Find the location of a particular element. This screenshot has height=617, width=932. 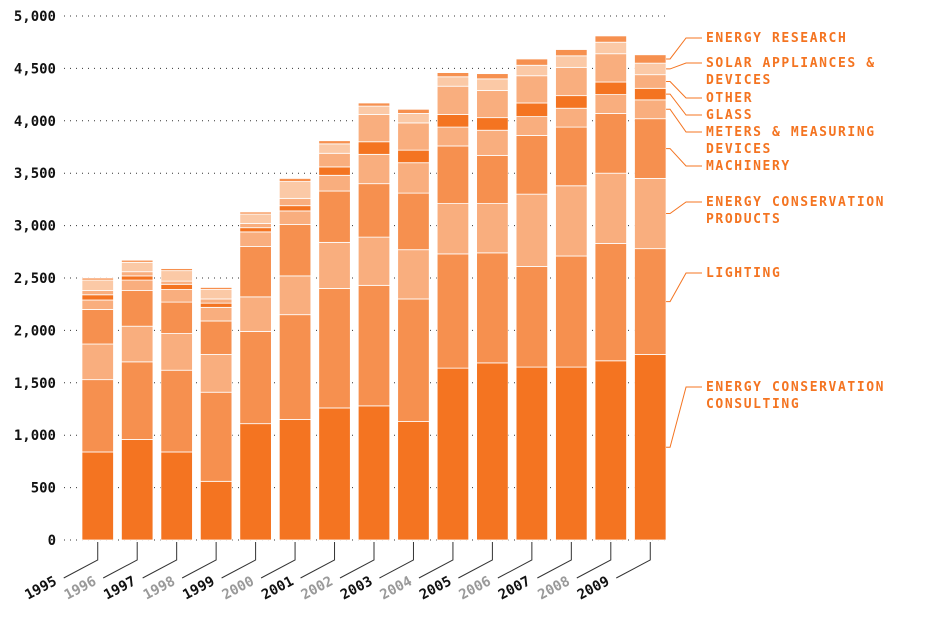

legend-label: ENERGY RESEARCH is located at coordinates (777, 38).